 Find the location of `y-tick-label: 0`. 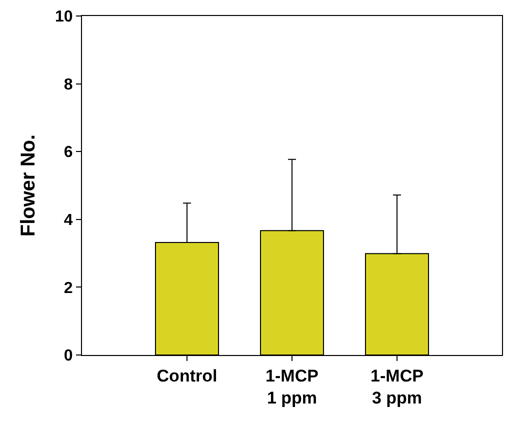

y-tick-label: 0 is located at coordinates (68, 356).